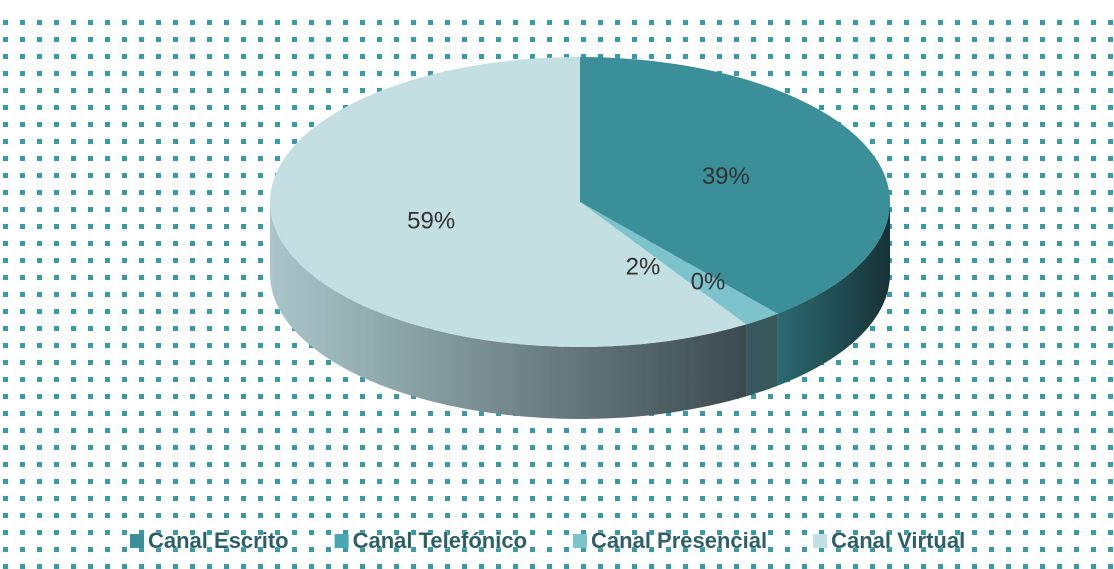 This screenshot has height=569, width=1114. I want to click on legend-label: Canal Escrito, so click(218, 540).